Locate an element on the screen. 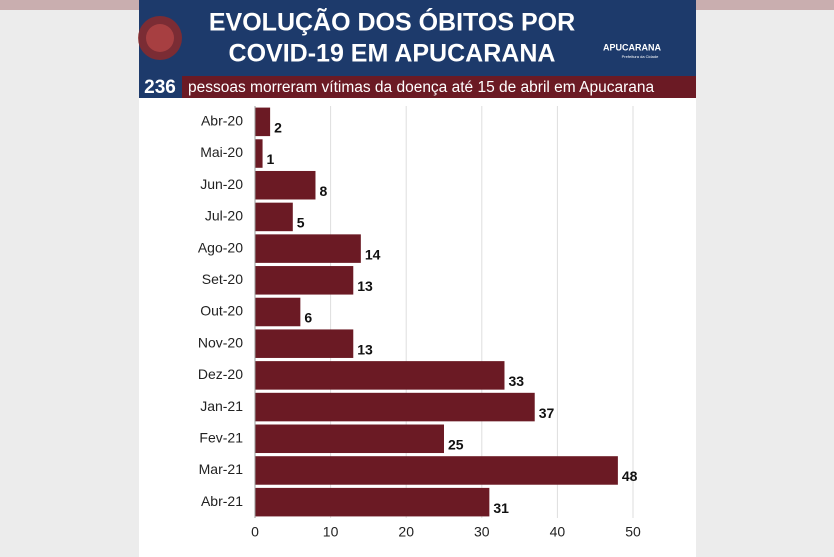  y-tick-label: Jul-20 is located at coordinates (224, 216).